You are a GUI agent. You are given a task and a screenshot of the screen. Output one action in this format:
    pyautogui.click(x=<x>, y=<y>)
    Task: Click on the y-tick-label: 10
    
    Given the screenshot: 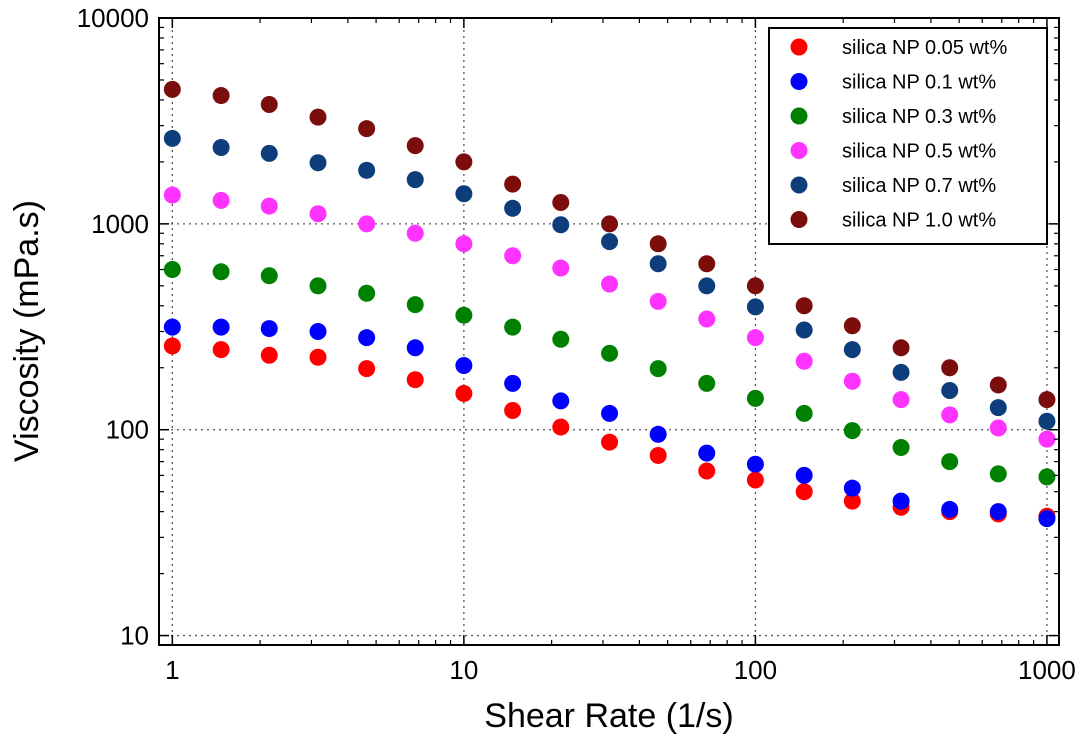 What is the action you would take?
    pyautogui.click(x=134, y=636)
    